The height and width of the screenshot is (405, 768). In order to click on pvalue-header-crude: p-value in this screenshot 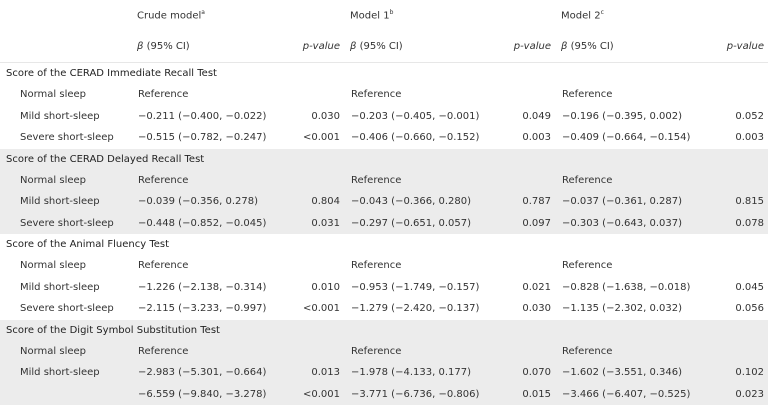, I will do `click(316, 47)`.